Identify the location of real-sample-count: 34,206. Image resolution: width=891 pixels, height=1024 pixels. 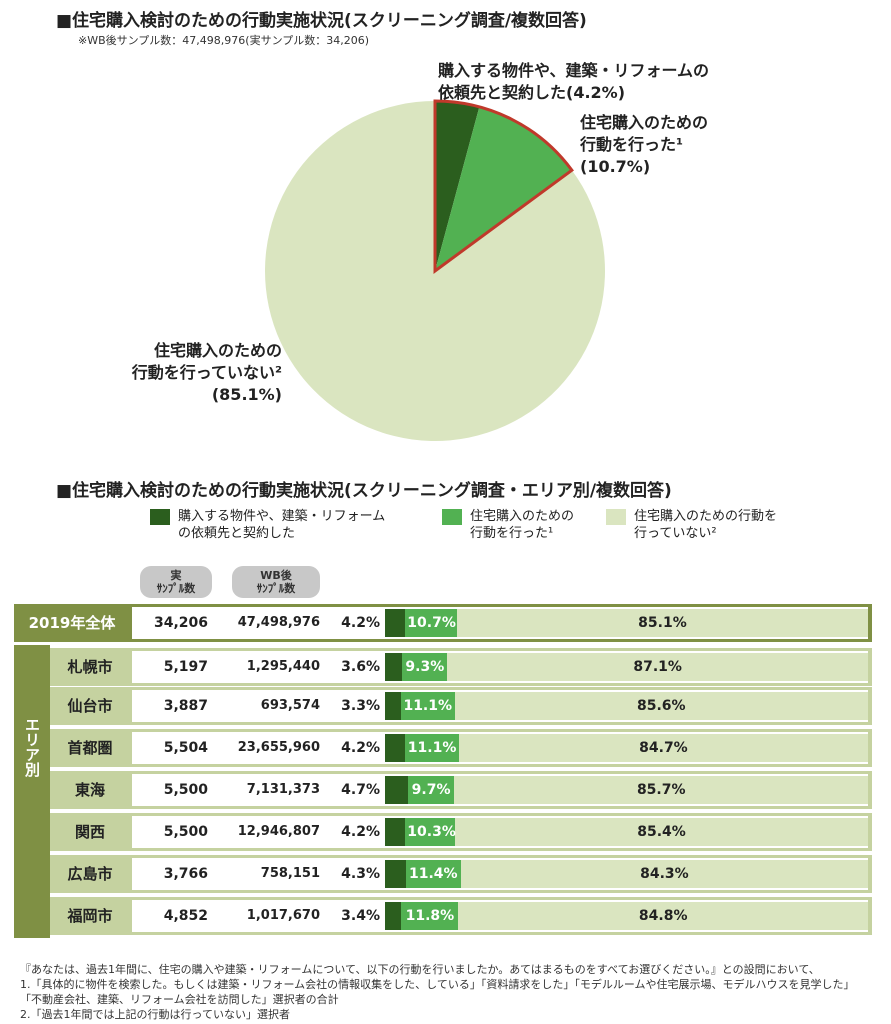
(180, 623).